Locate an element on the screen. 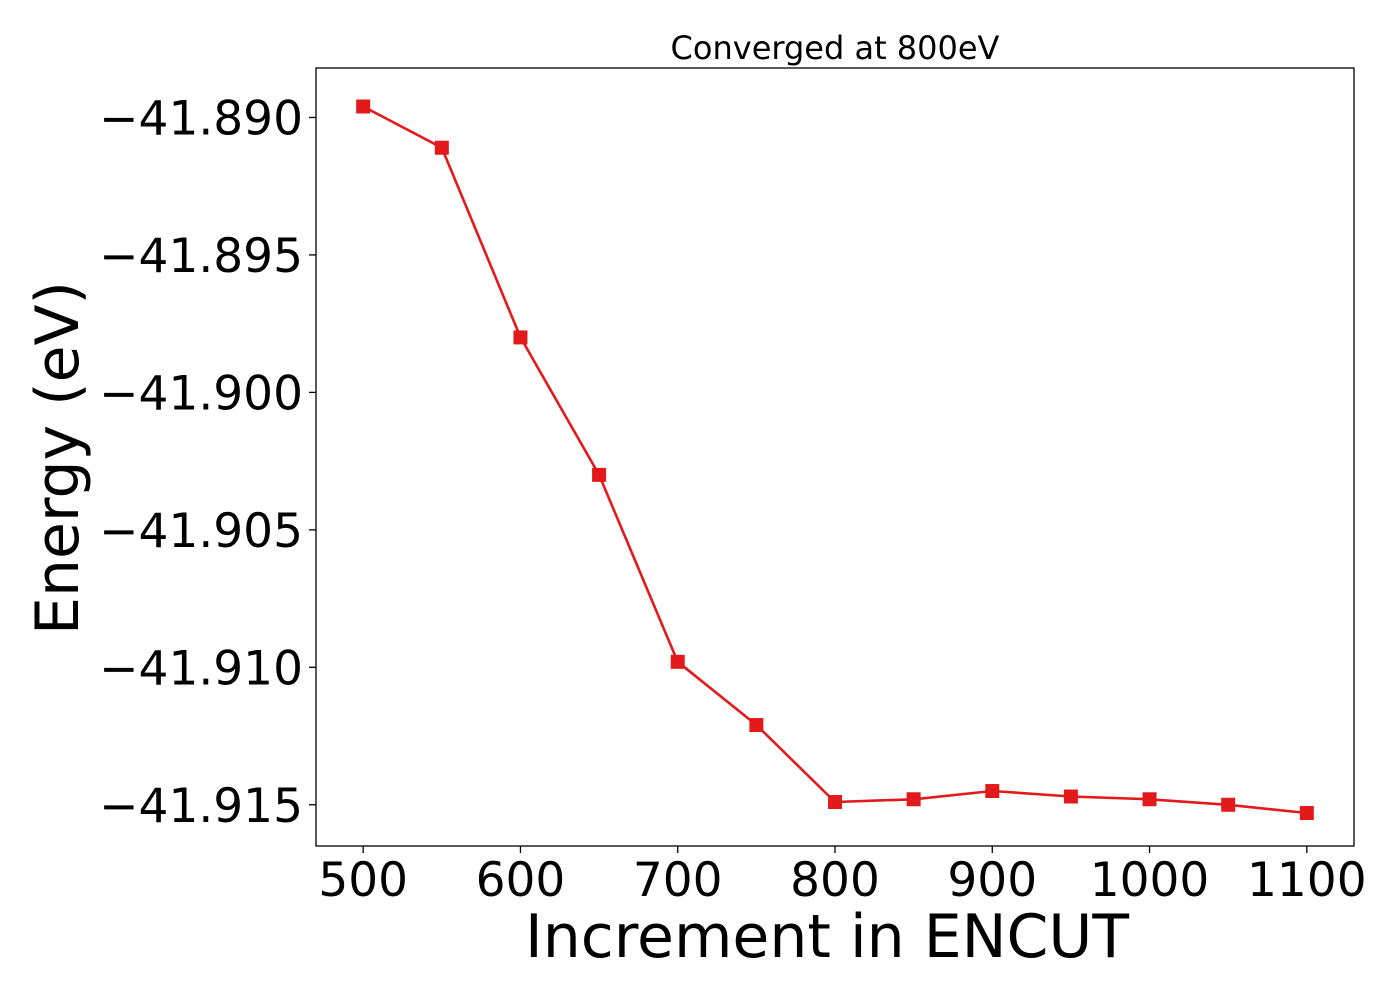  chart-title: Converged at 800eV is located at coordinates (835, 48).